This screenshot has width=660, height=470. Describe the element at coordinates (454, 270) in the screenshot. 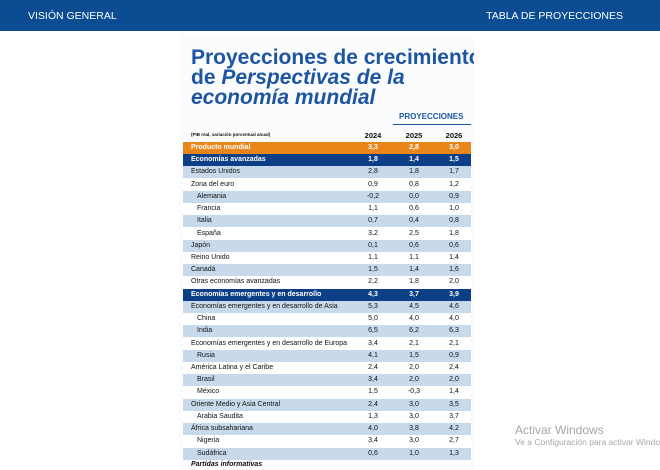

I see `row-value: 1,6` at that location.